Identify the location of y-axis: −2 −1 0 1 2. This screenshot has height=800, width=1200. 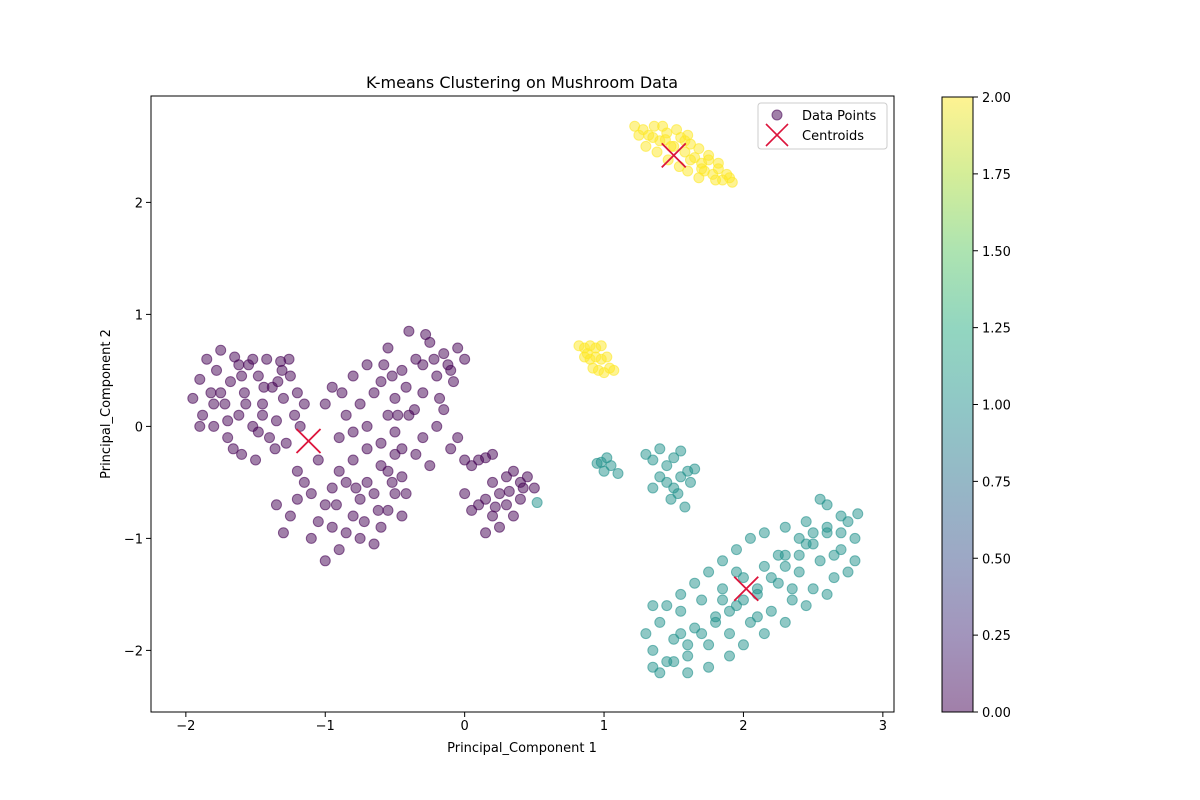
(137, 427).